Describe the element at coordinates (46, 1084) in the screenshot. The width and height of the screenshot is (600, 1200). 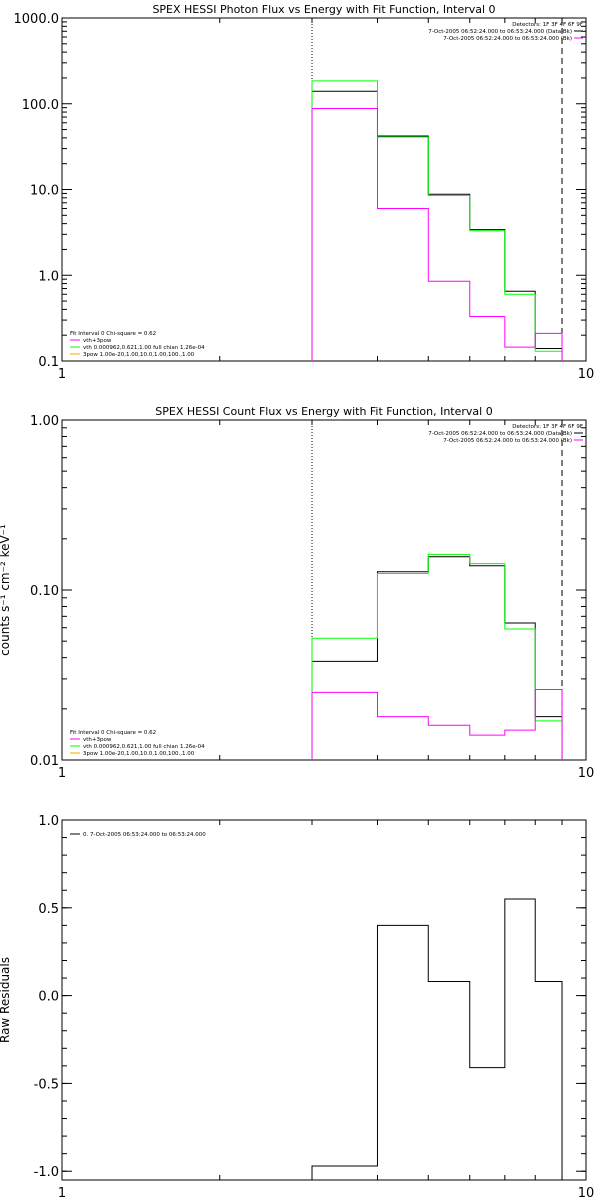
I see `y-tick-label: -0.5` at that location.